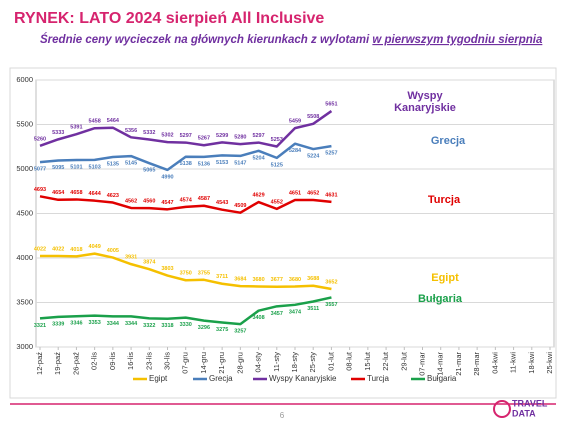 The width and height of the screenshot is (564, 423). I want to click on data-label: 5065, so click(149, 171).